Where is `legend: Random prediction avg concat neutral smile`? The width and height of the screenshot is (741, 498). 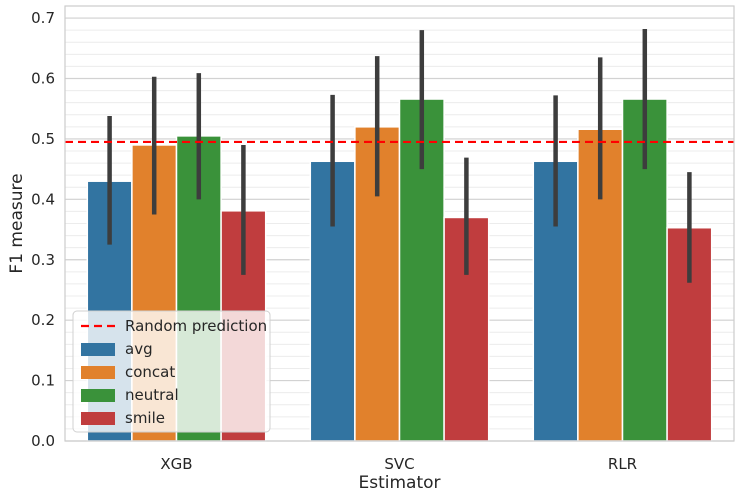 legend: Random prediction avg concat neutral smile is located at coordinates (171, 371).